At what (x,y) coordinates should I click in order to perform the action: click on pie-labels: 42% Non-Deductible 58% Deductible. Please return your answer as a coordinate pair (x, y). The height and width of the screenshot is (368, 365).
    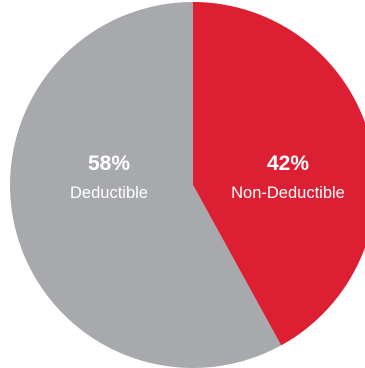
    Looking at the image, I should click on (207, 177).